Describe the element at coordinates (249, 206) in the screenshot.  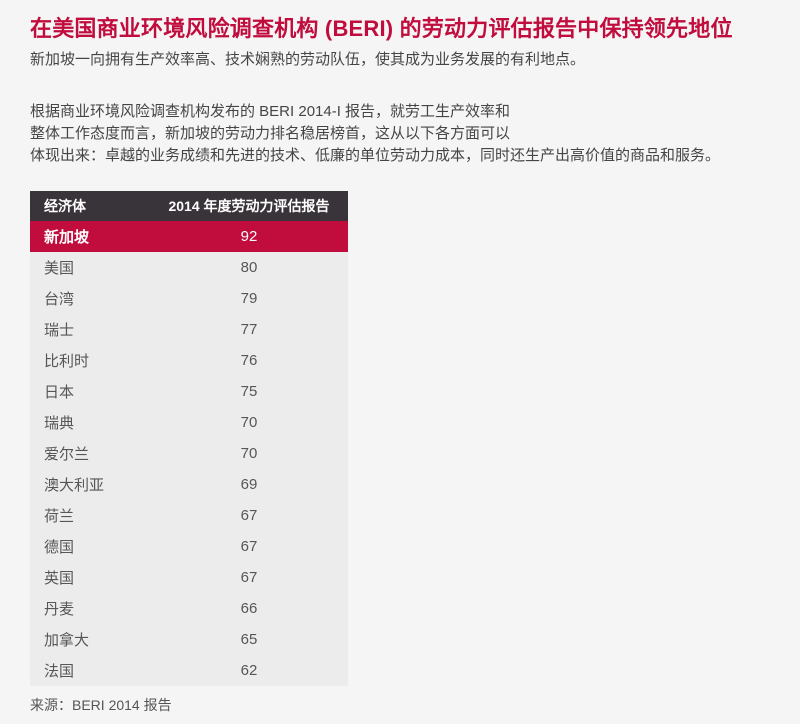
I see `table-header-score: 2014 年度劳动力评估报告` at that location.